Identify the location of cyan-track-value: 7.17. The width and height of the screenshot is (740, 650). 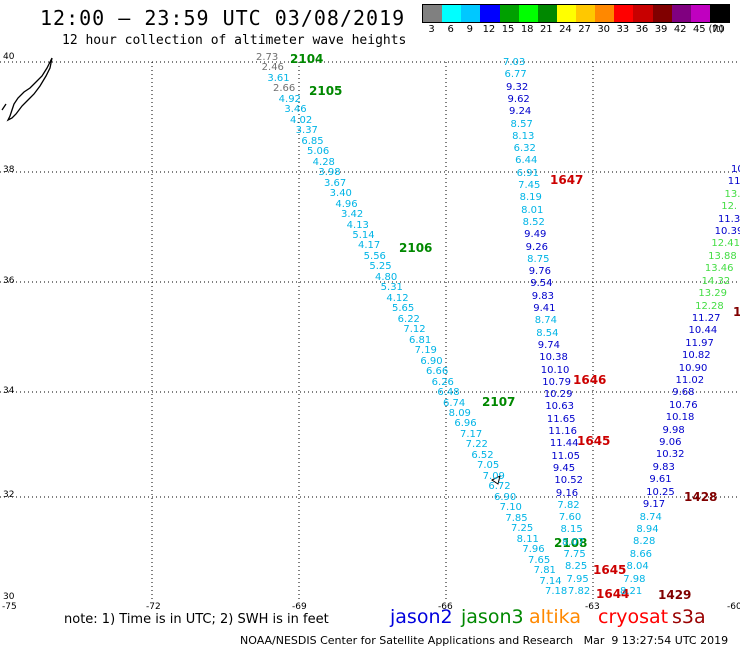
(471, 434).